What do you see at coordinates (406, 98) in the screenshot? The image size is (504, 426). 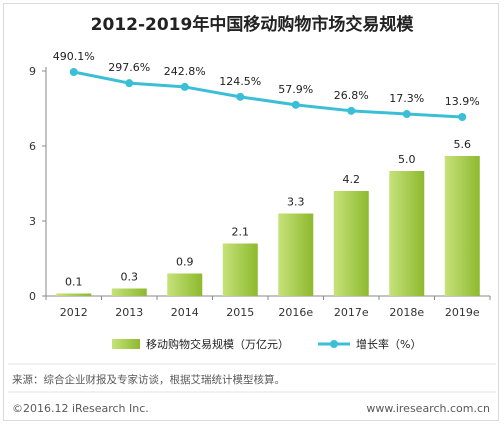 I see `growth-rate-label: 17.3%` at bounding box center [406, 98].